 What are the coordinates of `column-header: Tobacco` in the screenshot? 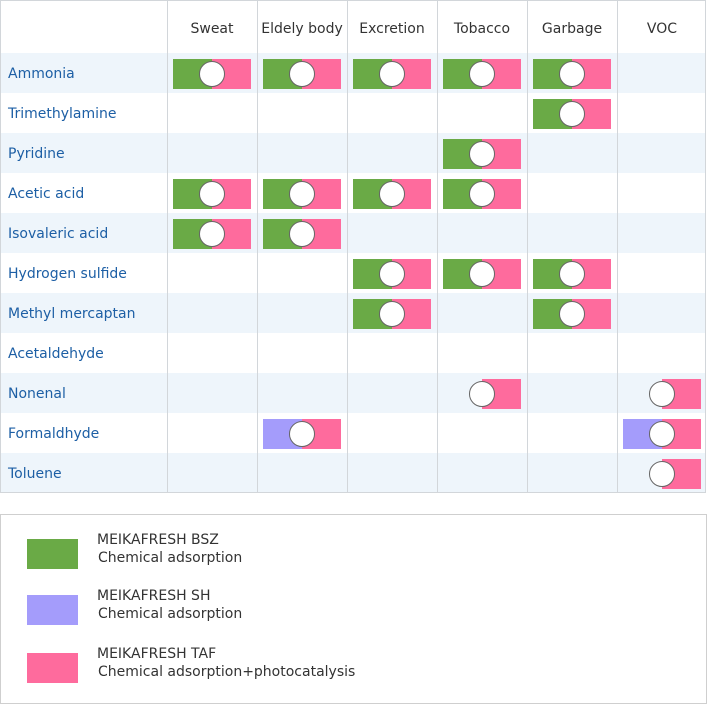 It's located at (481, 29).